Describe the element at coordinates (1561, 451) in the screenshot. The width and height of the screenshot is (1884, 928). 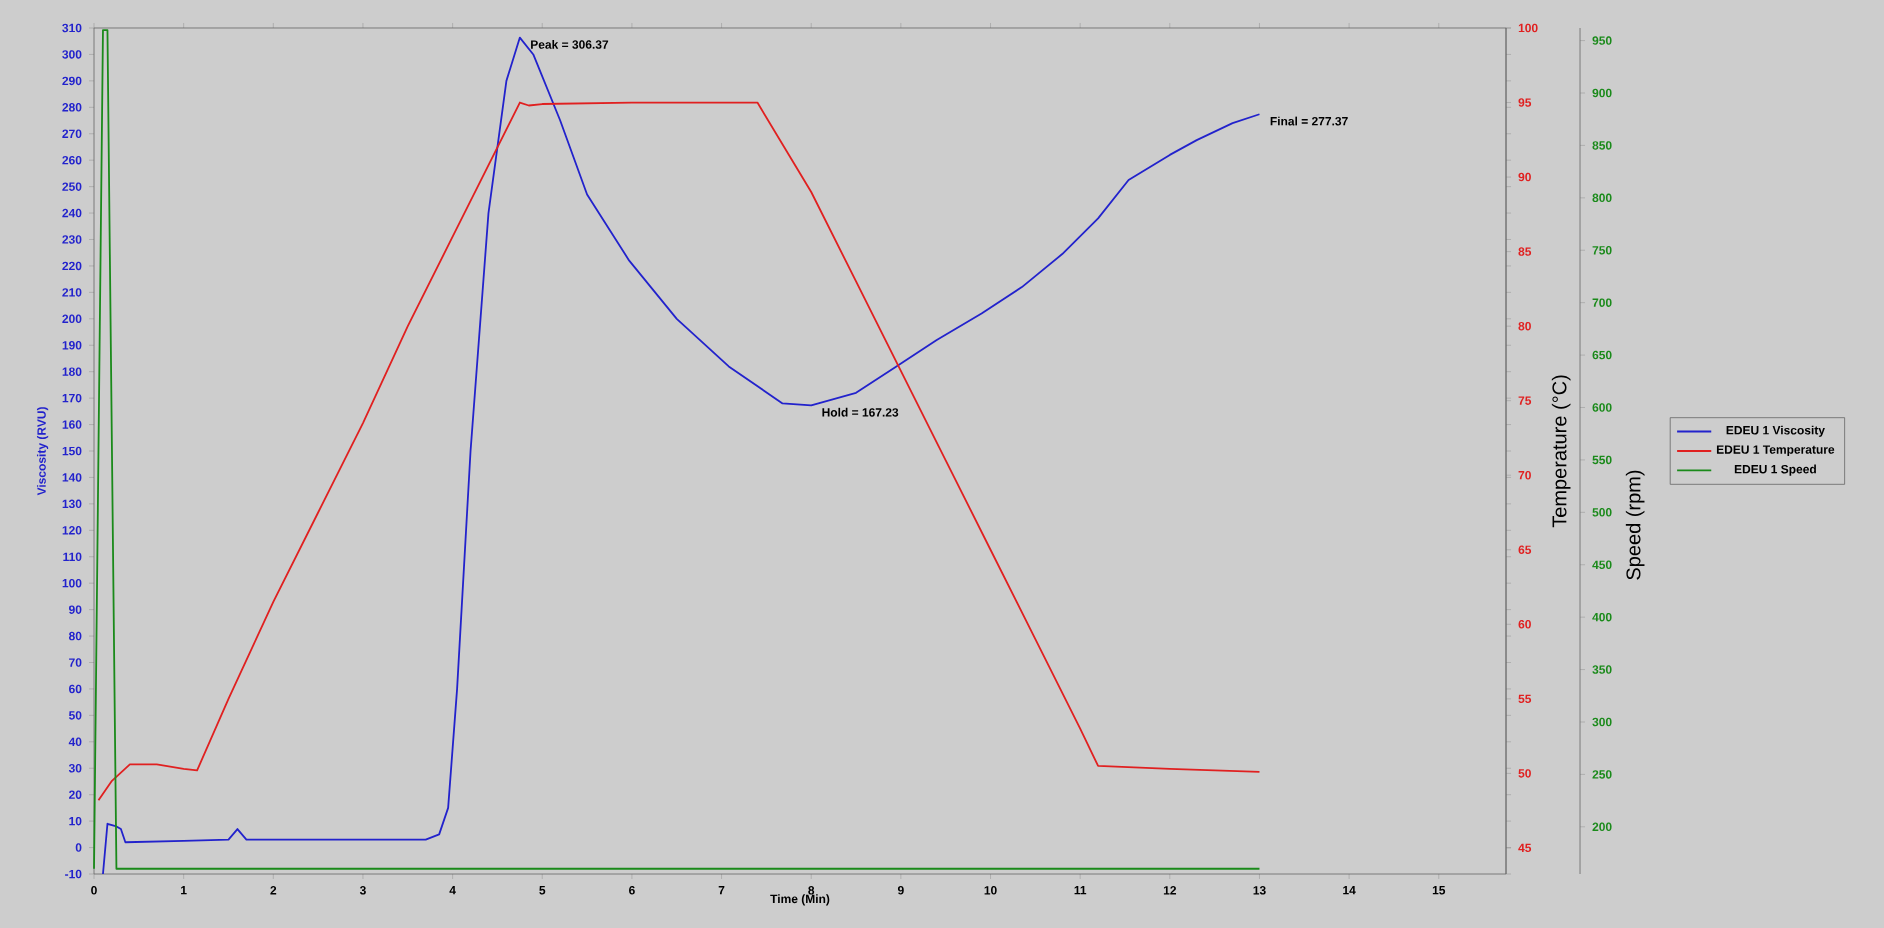
I see `y2-axis-title: Temperature (°C)` at that location.